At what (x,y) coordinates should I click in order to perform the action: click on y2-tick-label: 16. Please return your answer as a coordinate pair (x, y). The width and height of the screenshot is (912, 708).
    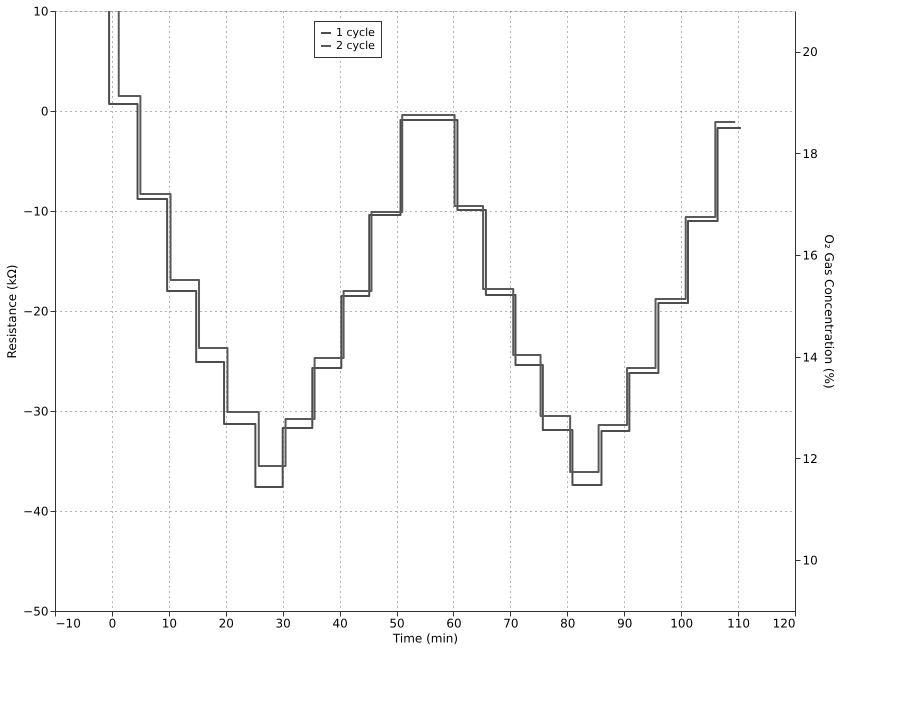
    Looking at the image, I should click on (810, 255).